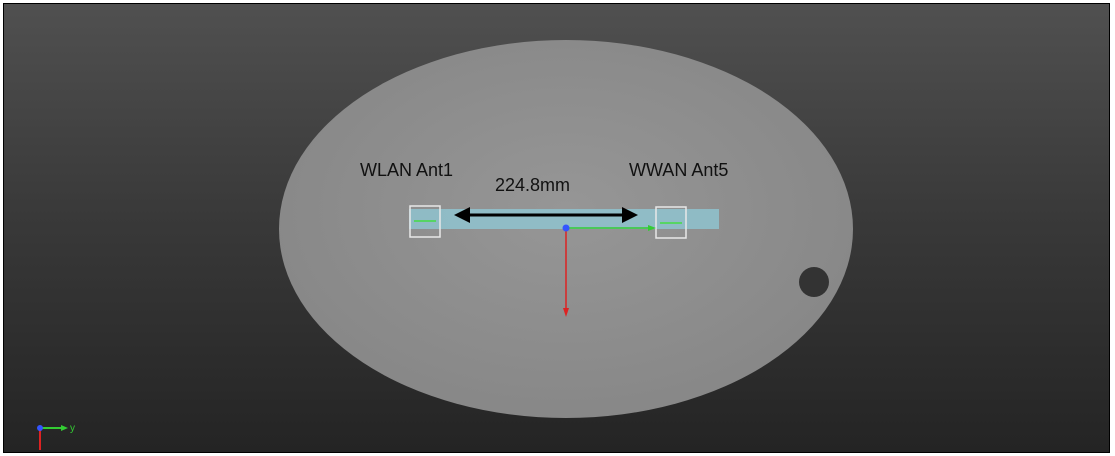 This screenshot has height=456, width=1115. Describe the element at coordinates (630, 215) in the screenshot. I see `dimension-arrow-right-head` at that location.